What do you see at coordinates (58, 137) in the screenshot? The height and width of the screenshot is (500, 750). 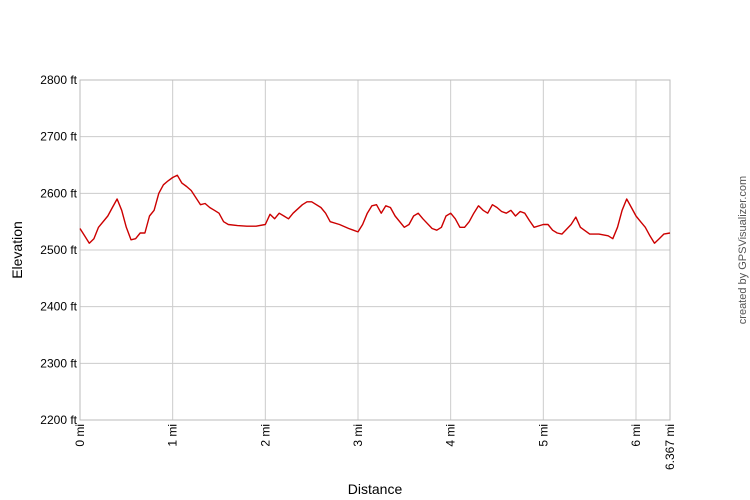 I see `y-tick-label: 2700 ft` at bounding box center [58, 137].